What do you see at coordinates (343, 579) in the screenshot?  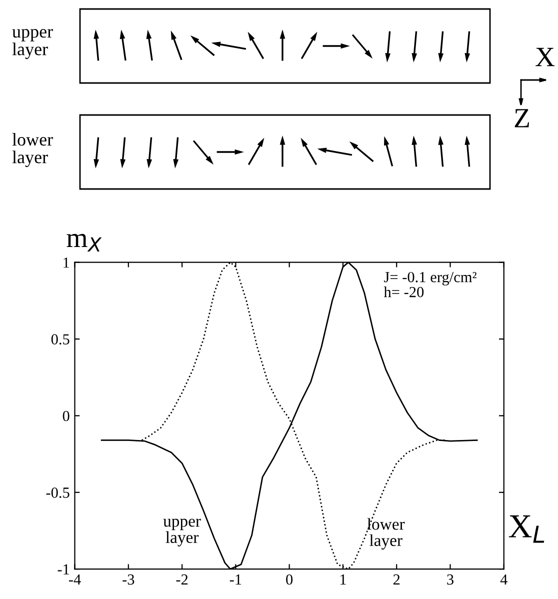 I see `x-tick-label: 1` at bounding box center [343, 579].